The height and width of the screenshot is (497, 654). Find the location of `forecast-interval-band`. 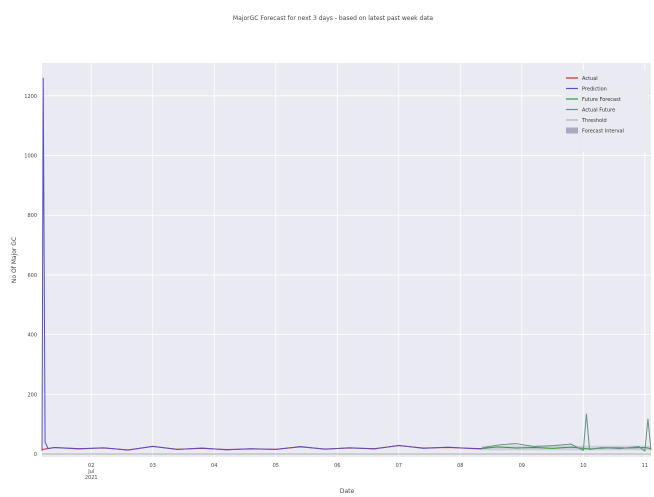

forecast-interval-band is located at coordinates (566, 448).